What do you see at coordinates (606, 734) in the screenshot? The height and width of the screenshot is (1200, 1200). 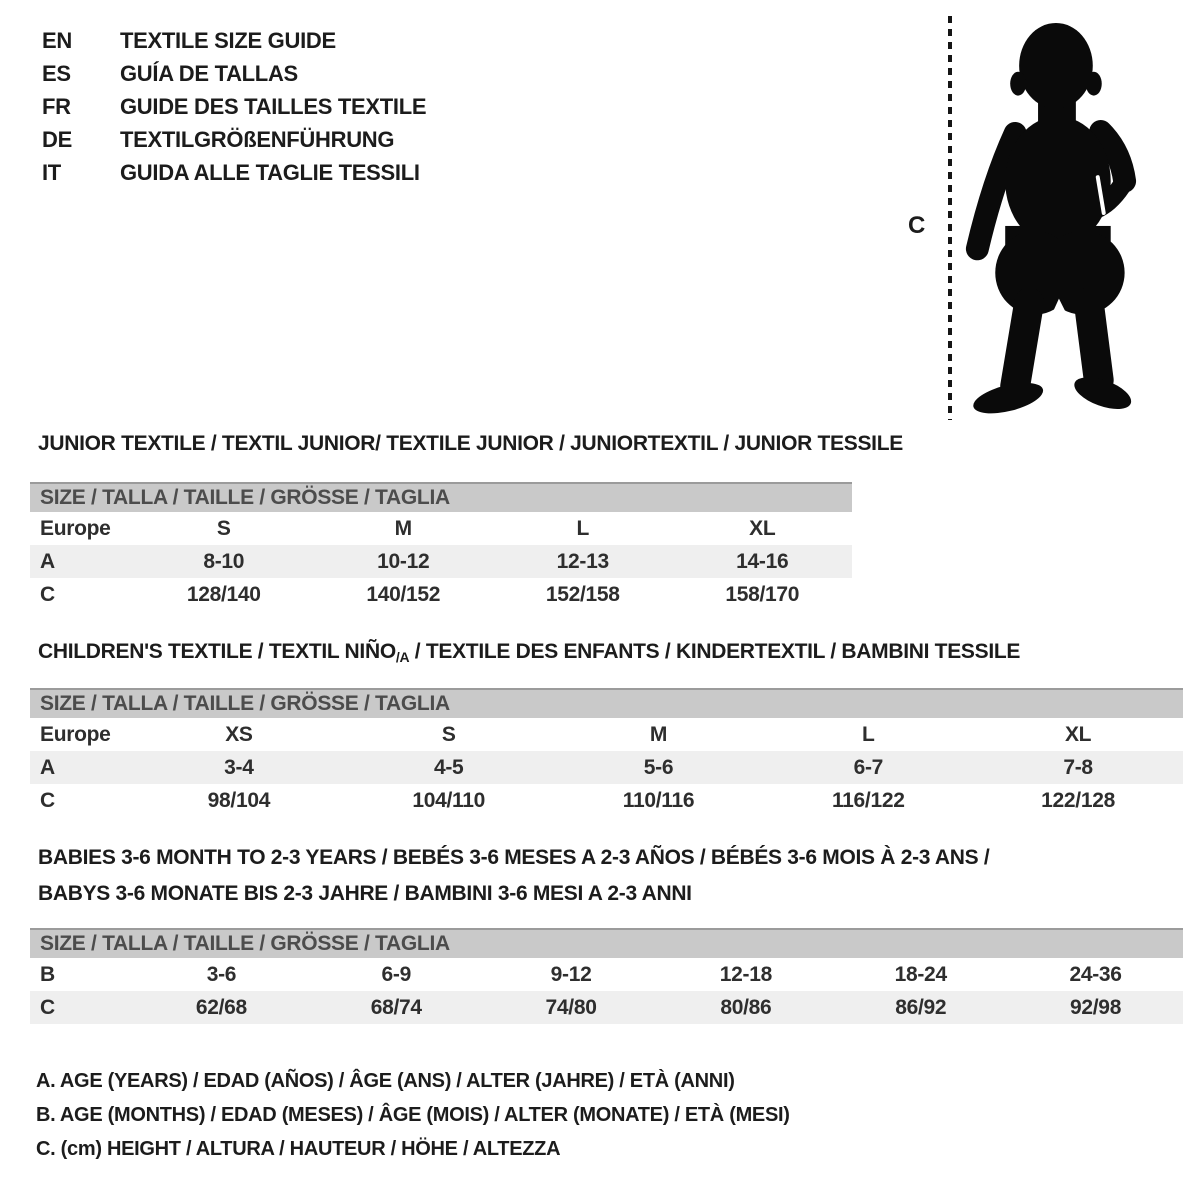 I see `table-row-europe: Europe XS S M L XL` at bounding box center [606, 734].